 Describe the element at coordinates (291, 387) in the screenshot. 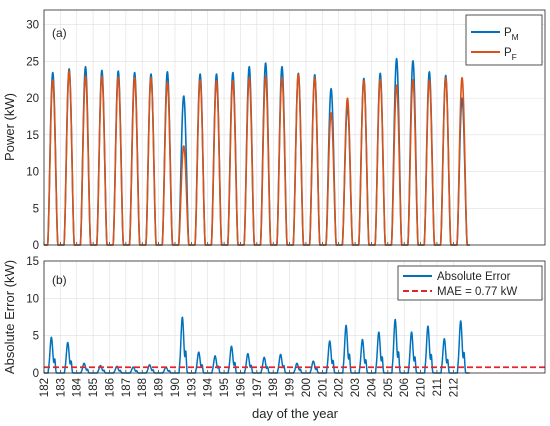

I see `day-tick-label: 199` at that location.